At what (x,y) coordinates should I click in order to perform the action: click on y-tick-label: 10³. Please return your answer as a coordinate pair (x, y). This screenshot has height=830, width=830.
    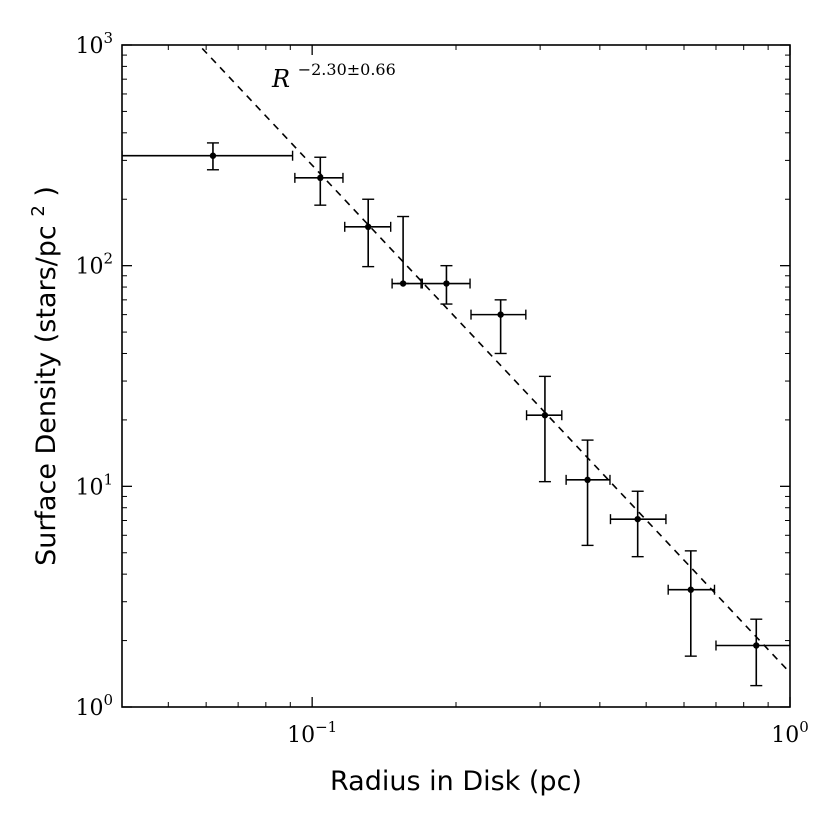
    Looking at the image, I should click on (94, 44).